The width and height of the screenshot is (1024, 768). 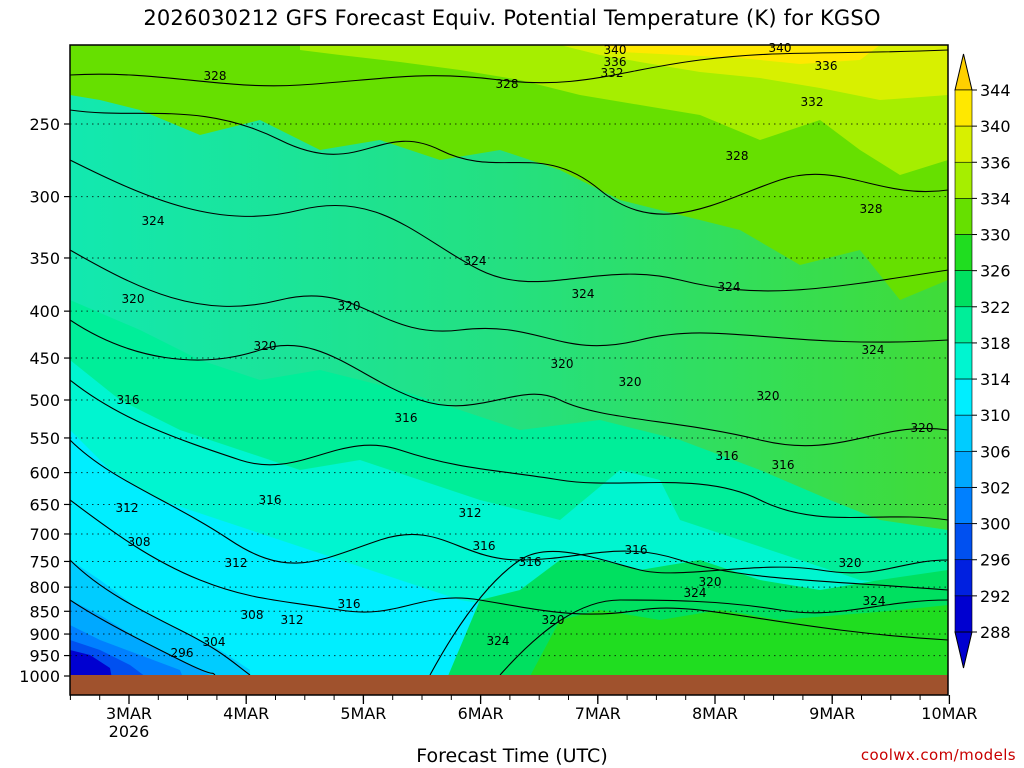 I want to click on x-tick-label-7MAR: 7MAR, so click(x=598, y=713).